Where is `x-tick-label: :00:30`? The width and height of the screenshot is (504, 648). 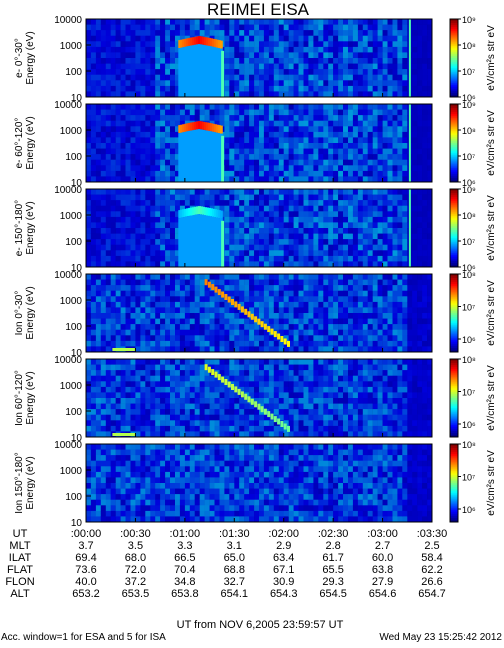 x-tick-label: :00:30 is located at coordinates (135, 534).